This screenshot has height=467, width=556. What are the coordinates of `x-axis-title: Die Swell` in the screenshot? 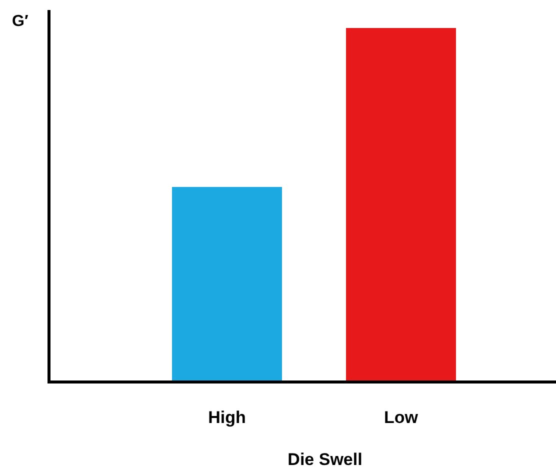 It's located at (325, 458).